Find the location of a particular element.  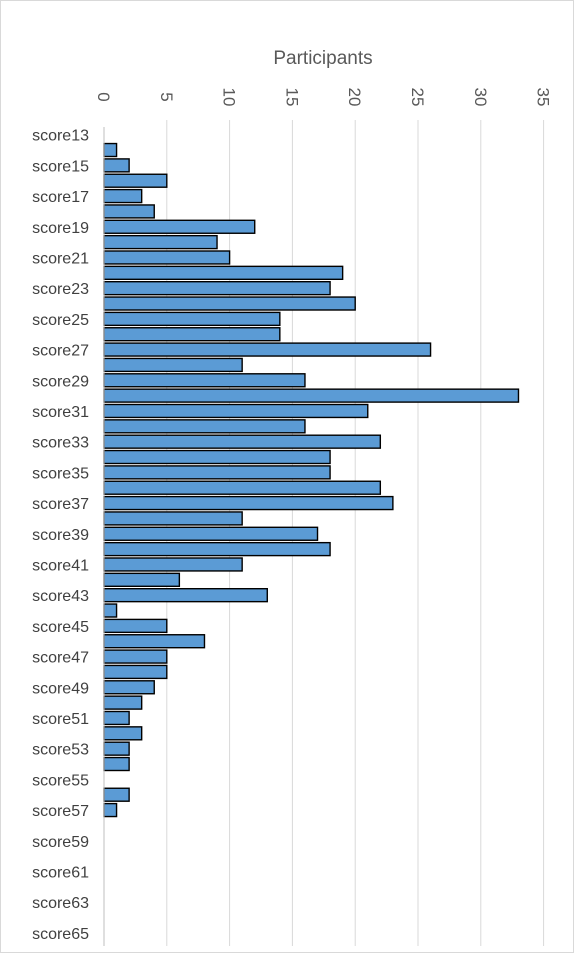

bar-score31 is located at coordinates (236, 411).